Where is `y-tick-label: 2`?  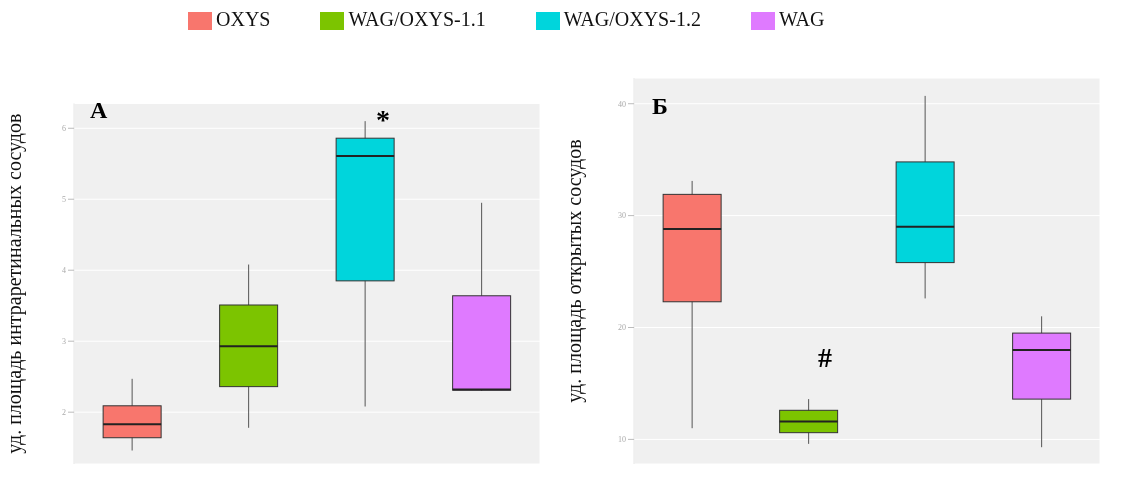
y-tick-label: 2 is located at coordinates (64, 413).